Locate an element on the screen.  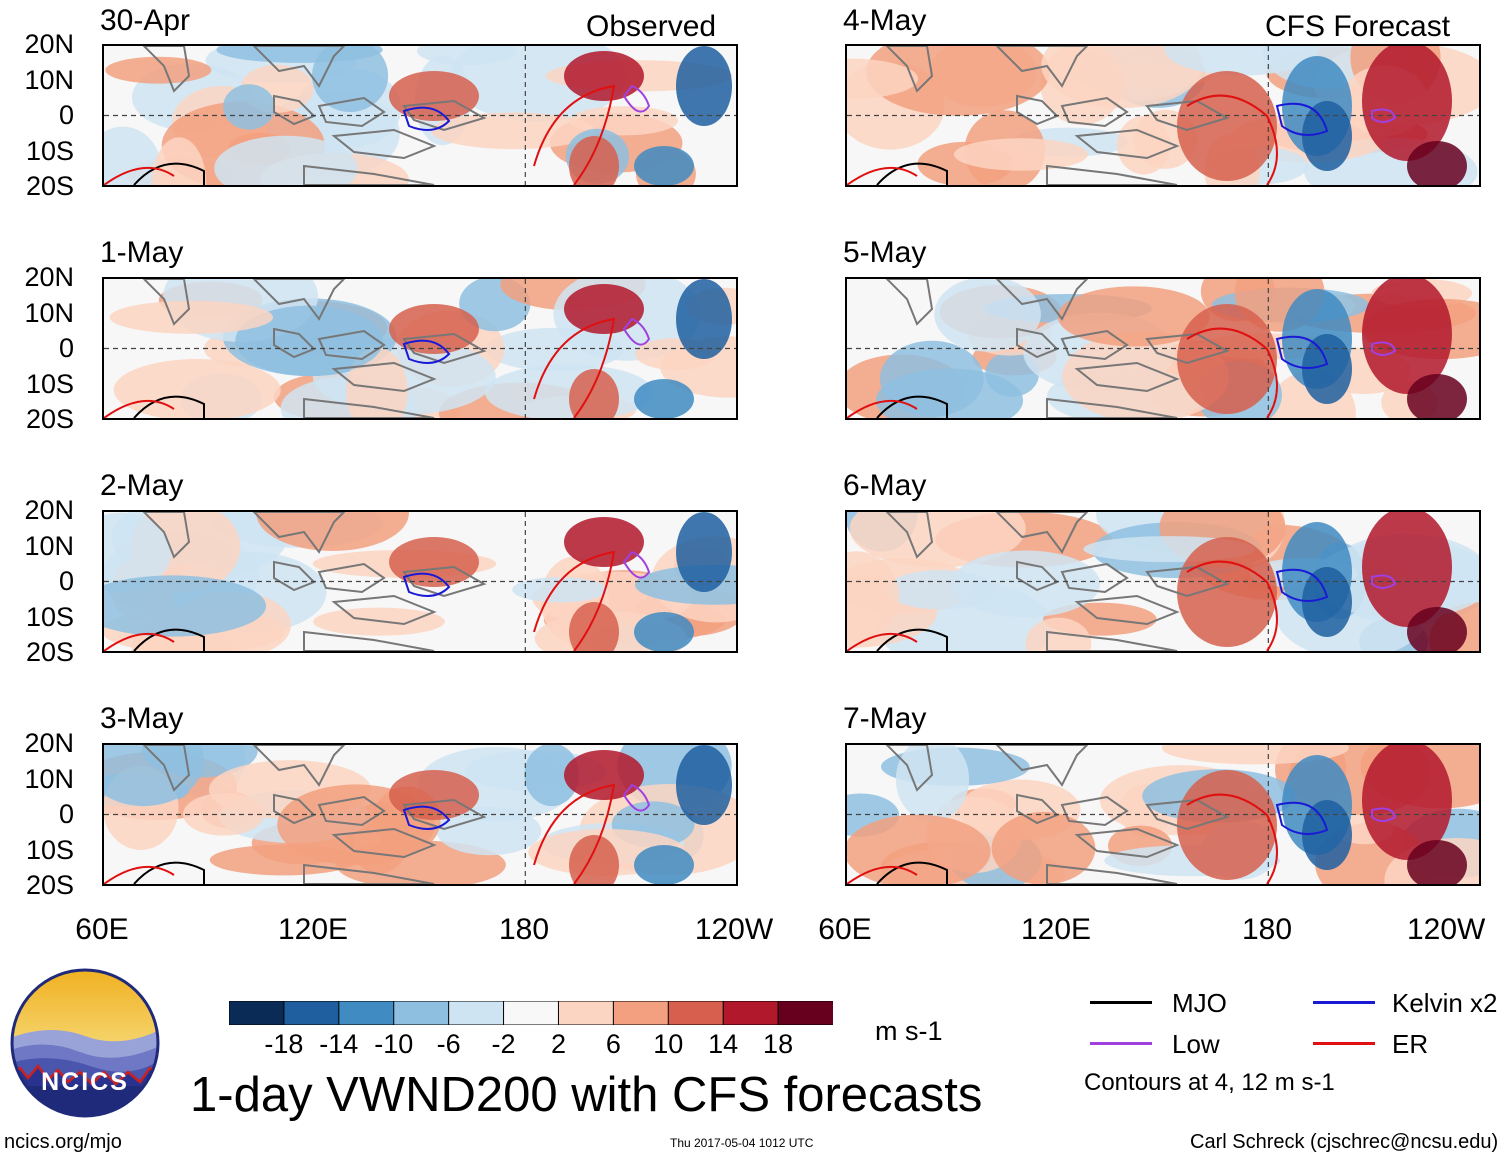
legend-line-kelvin is located at coordinates (1344, 1002).